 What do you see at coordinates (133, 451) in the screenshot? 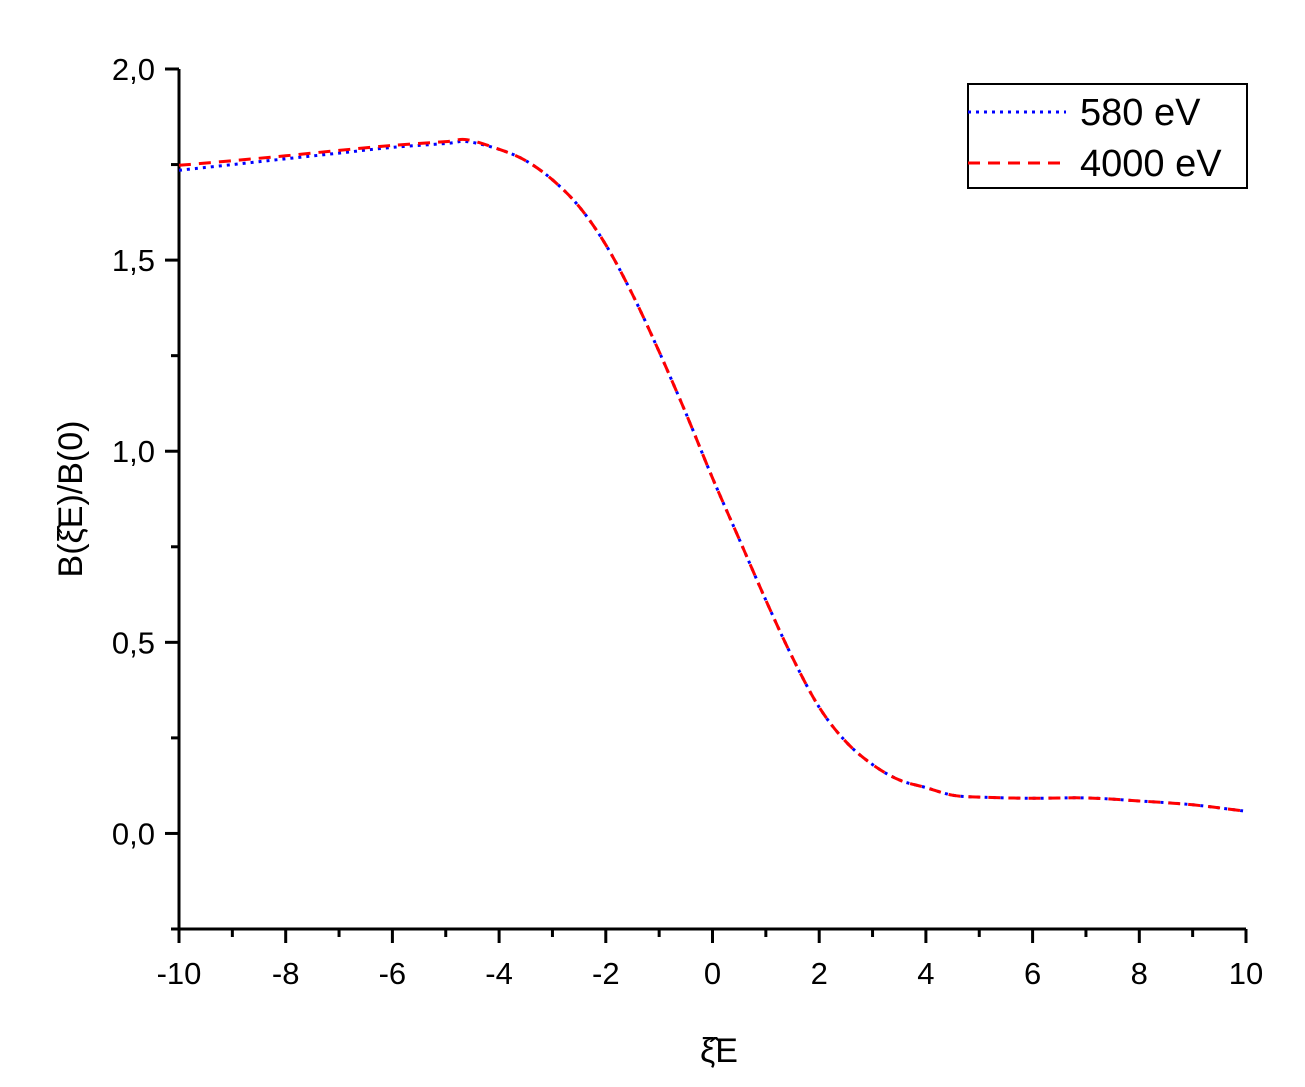
I see `y-tick-label: 1,0` at bounding box center [133, 451].